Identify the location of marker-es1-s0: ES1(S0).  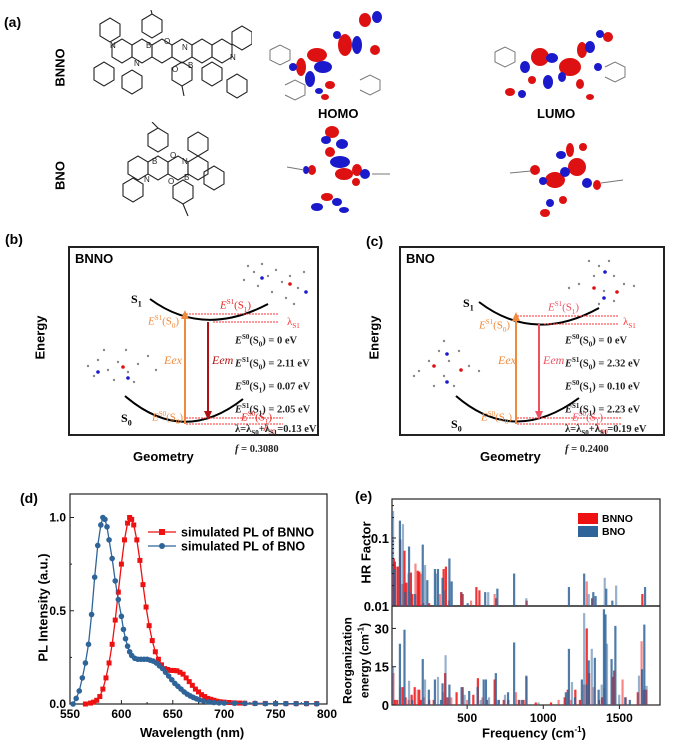
(495, 326).